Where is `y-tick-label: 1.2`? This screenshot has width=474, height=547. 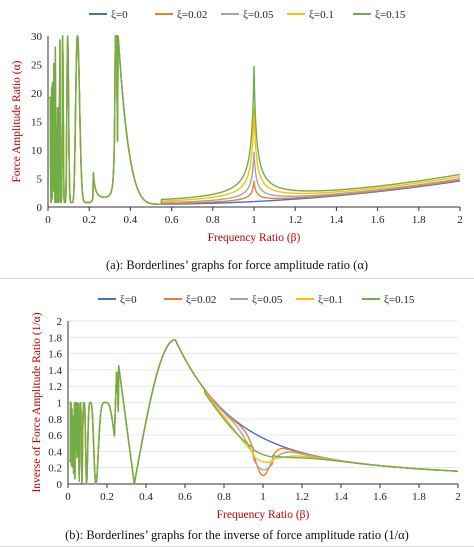
y-tick-label: 1.2 is located at coordinates (55, 387).